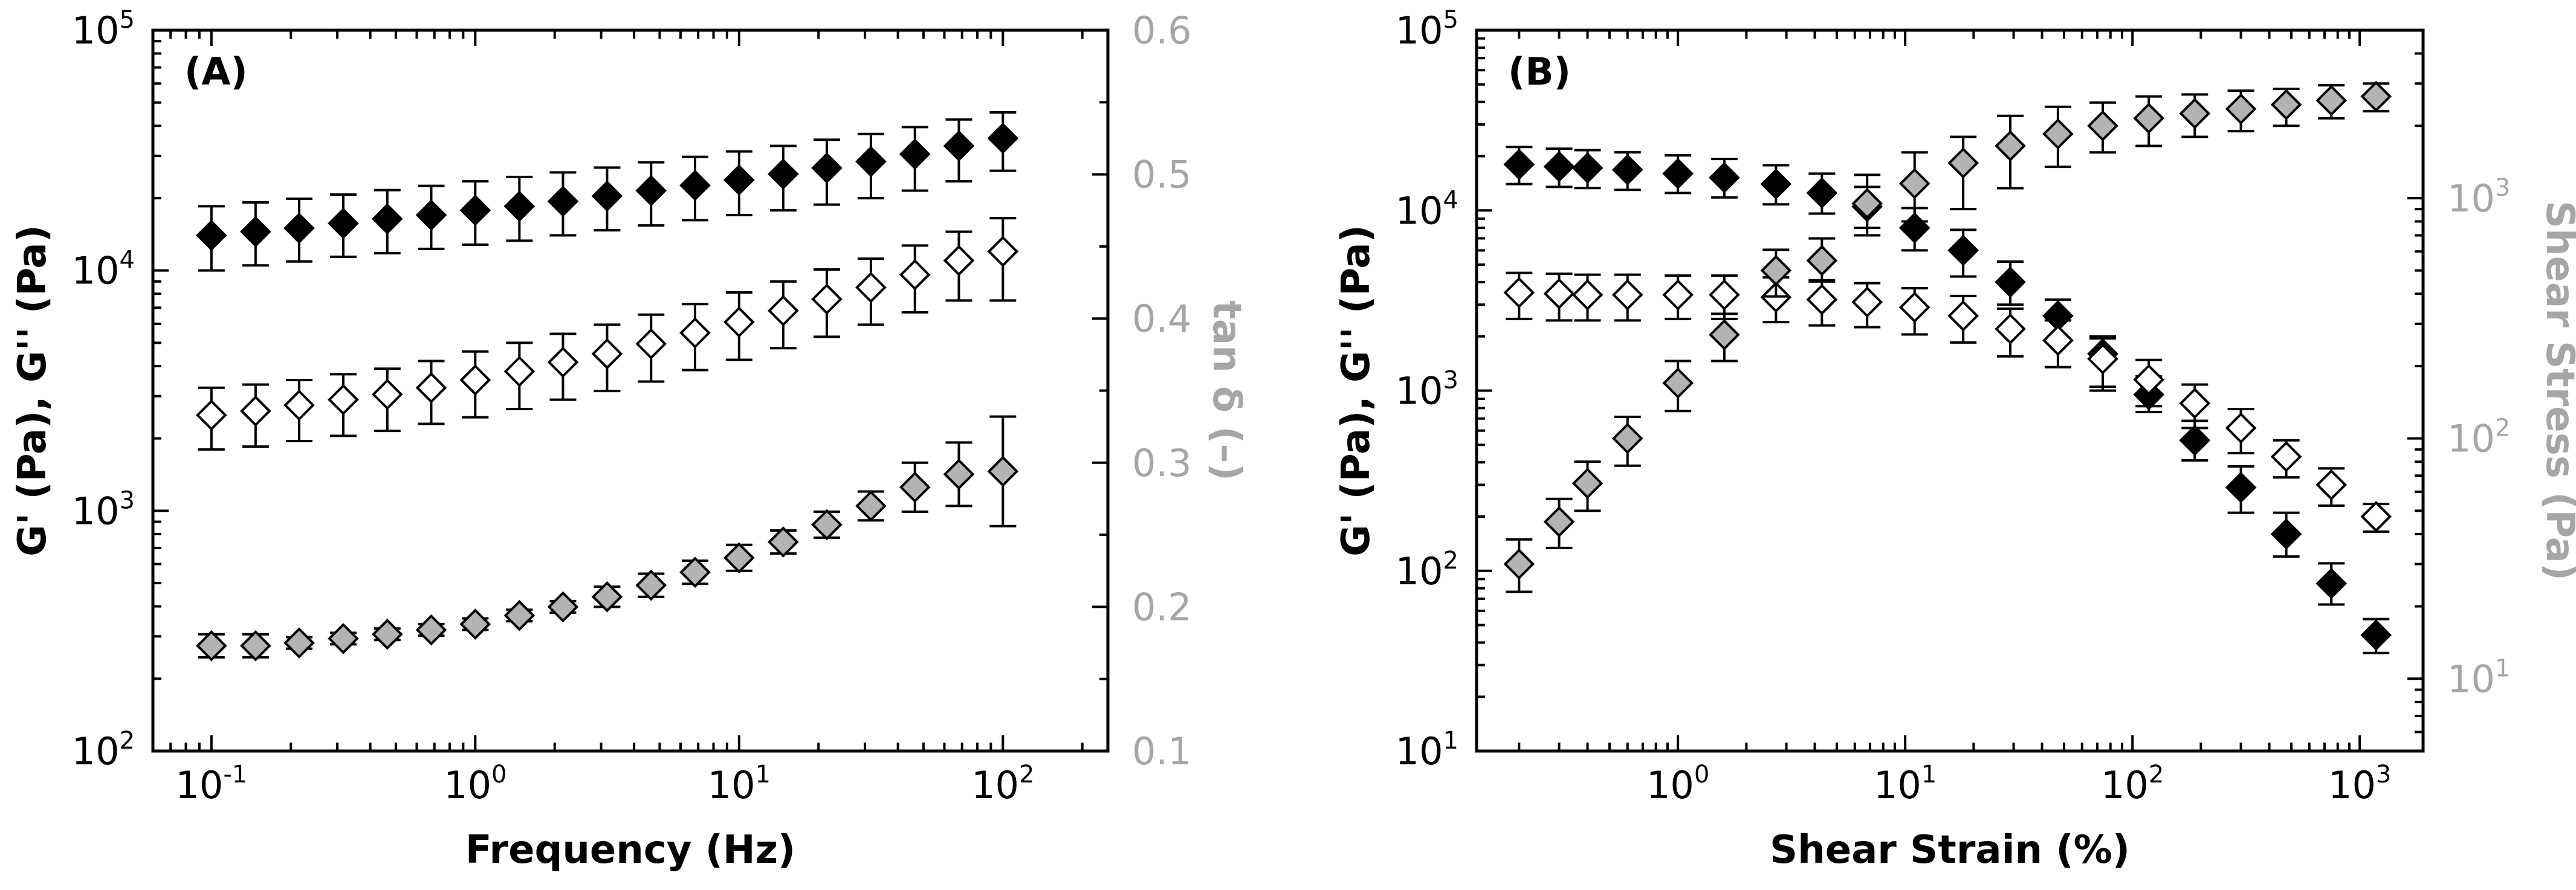  What do you see at coordinates (211, 784) in the screenshot?
I see `x-tick-label: 10⁻¹` at bounding box center [211, 784].